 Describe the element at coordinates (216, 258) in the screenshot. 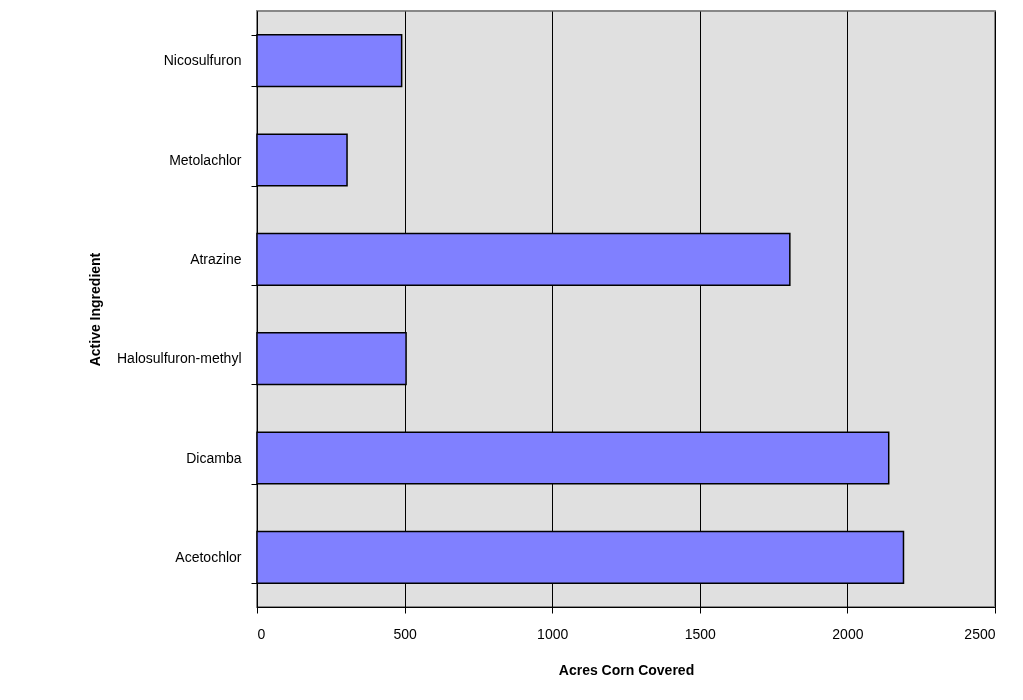

I see `y-tick-label: Atrazine` at that location.